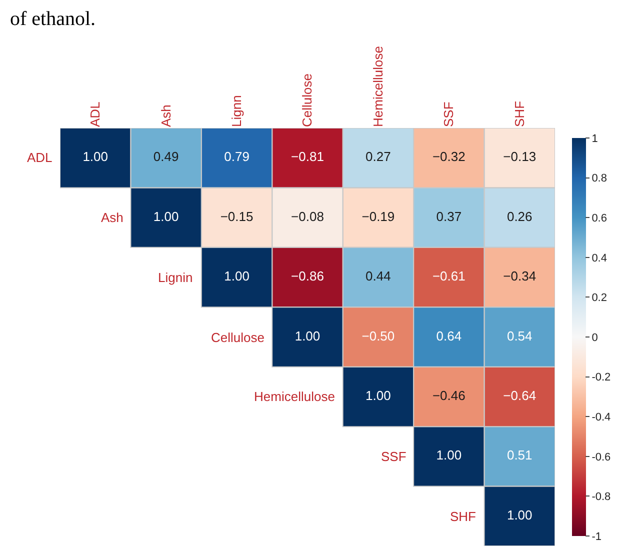 Image resolution: width=625 pixels, height=550 pixels. I want to click on data-label: 0.27, so click(378, 156).